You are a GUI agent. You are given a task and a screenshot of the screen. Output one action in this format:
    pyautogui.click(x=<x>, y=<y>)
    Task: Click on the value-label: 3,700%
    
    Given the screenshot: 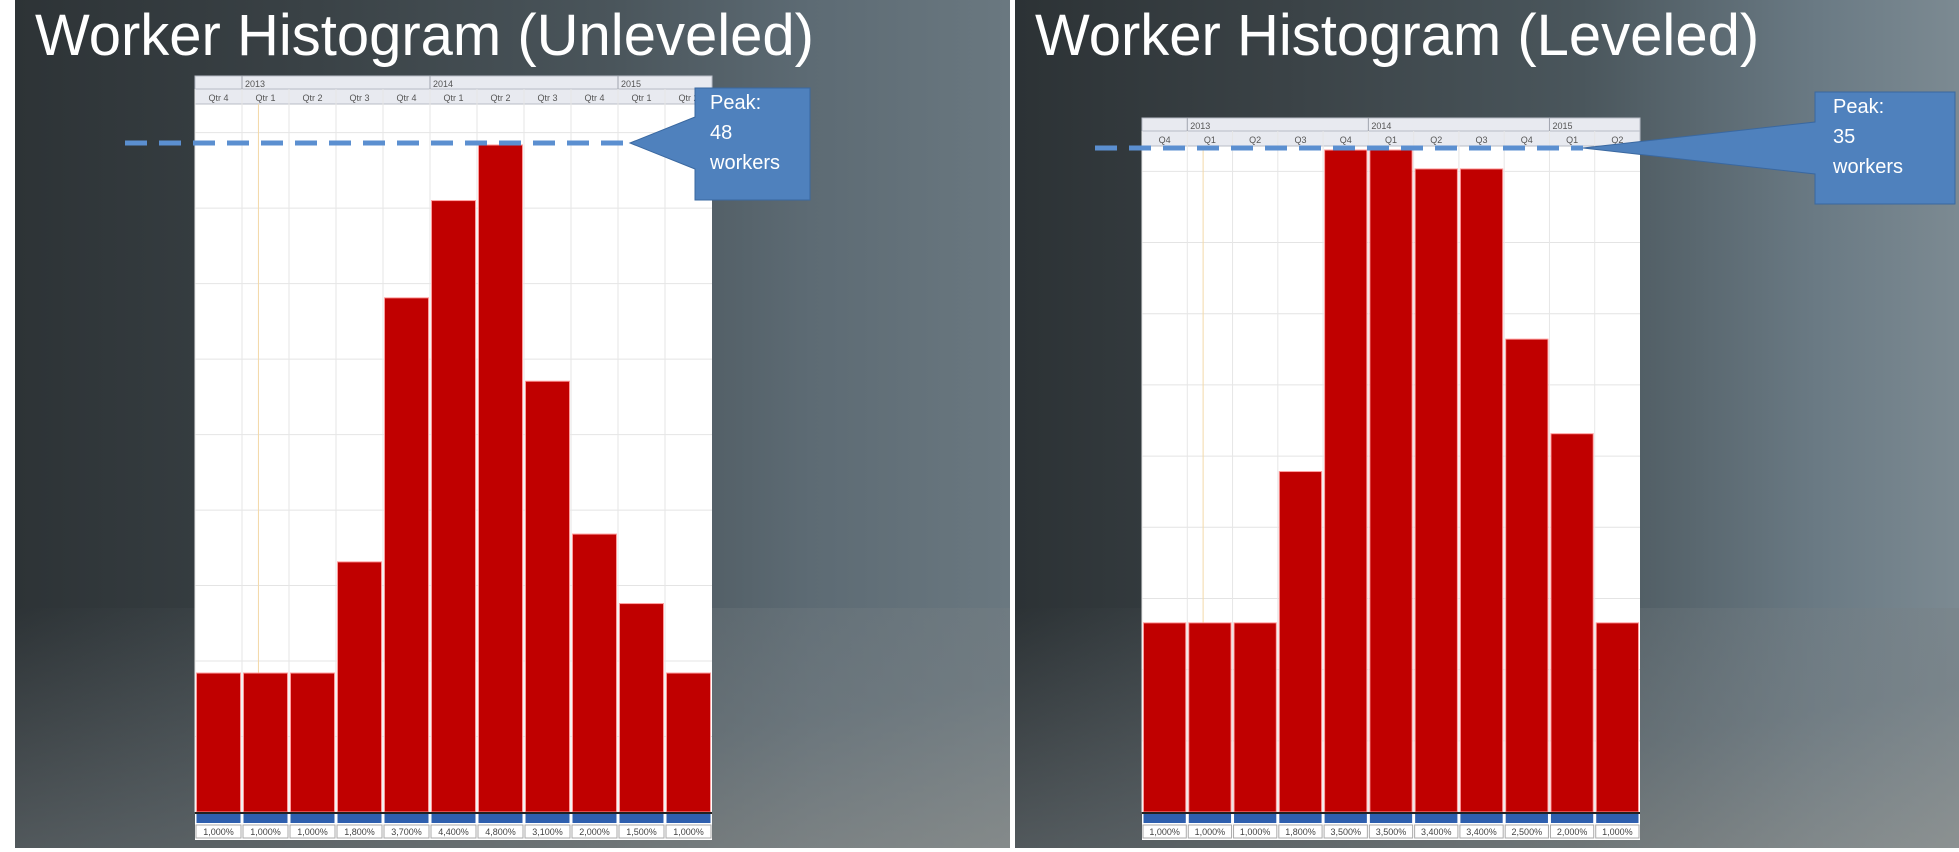 What is the action you would take?
    pyautogui.click(x=406, y=832)
    